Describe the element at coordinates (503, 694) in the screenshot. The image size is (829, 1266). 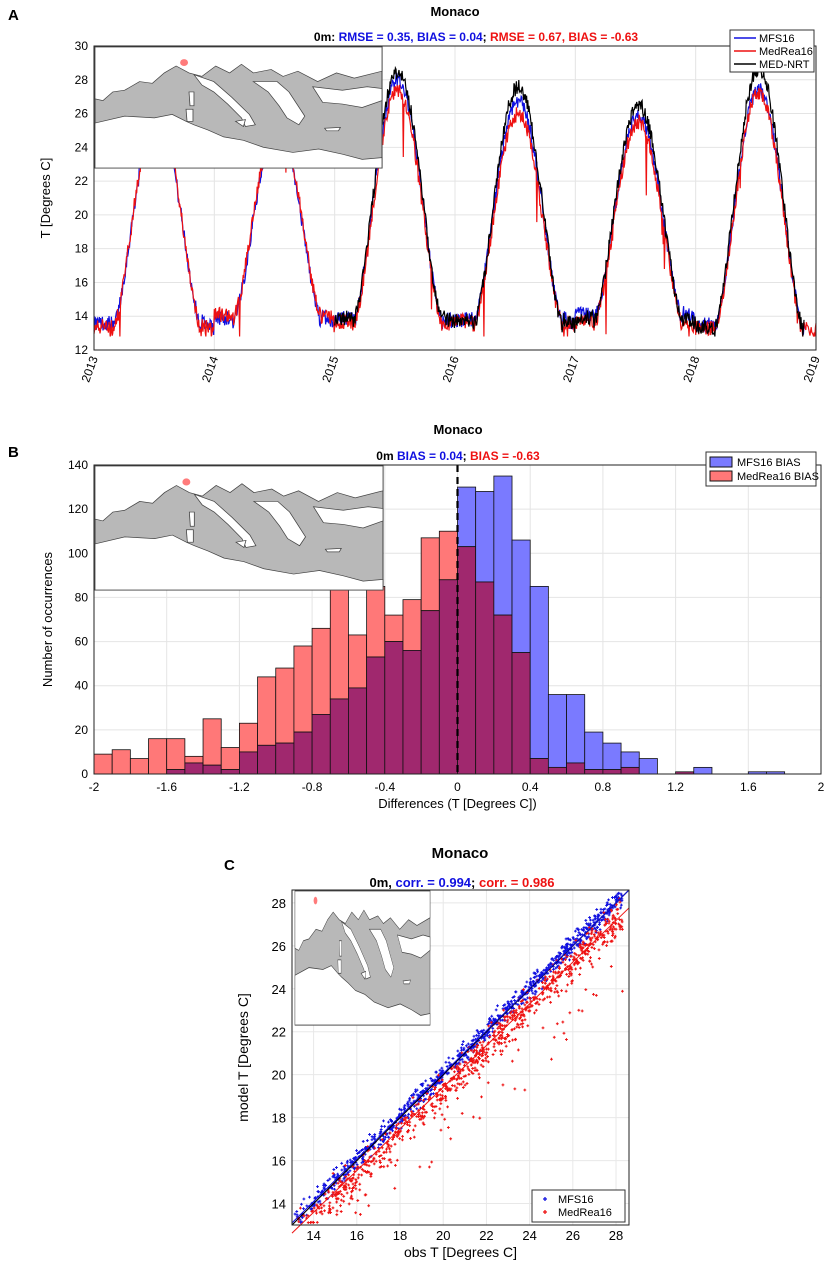
I see `bar-overlap` at that location.